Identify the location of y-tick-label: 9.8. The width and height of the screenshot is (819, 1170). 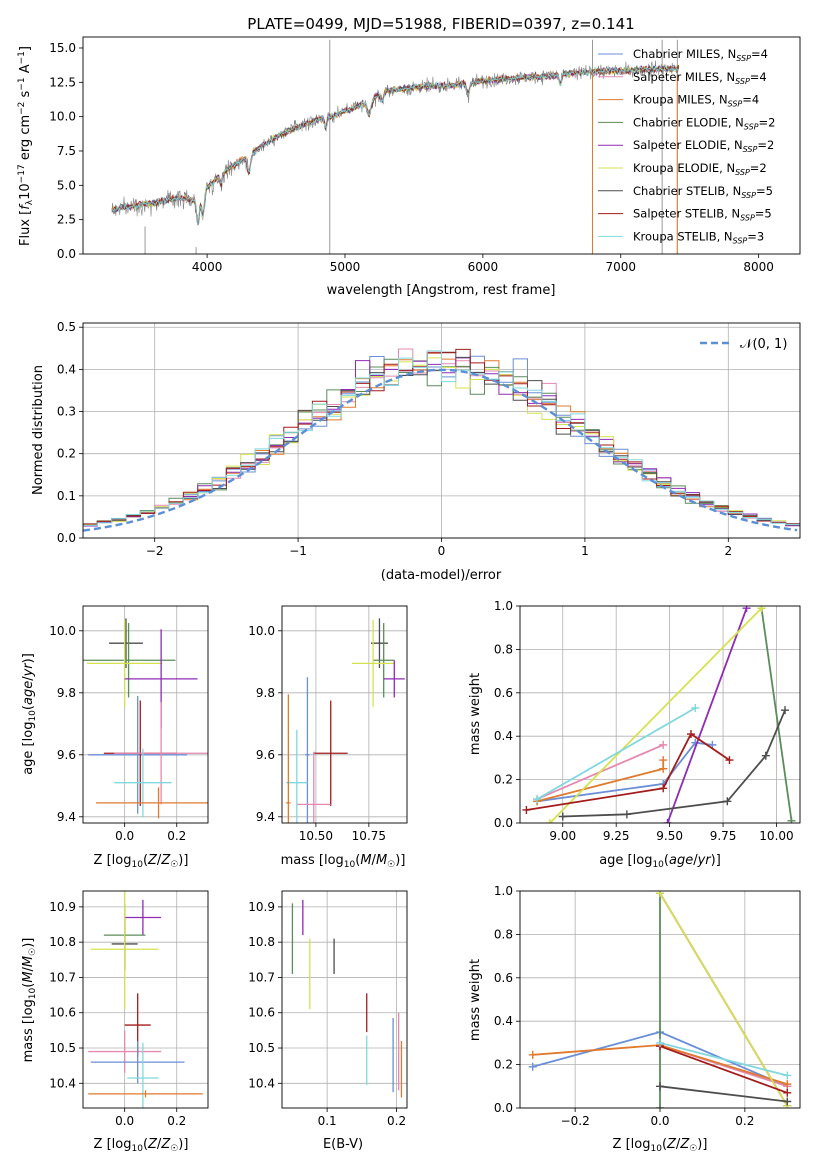
(265, 693).